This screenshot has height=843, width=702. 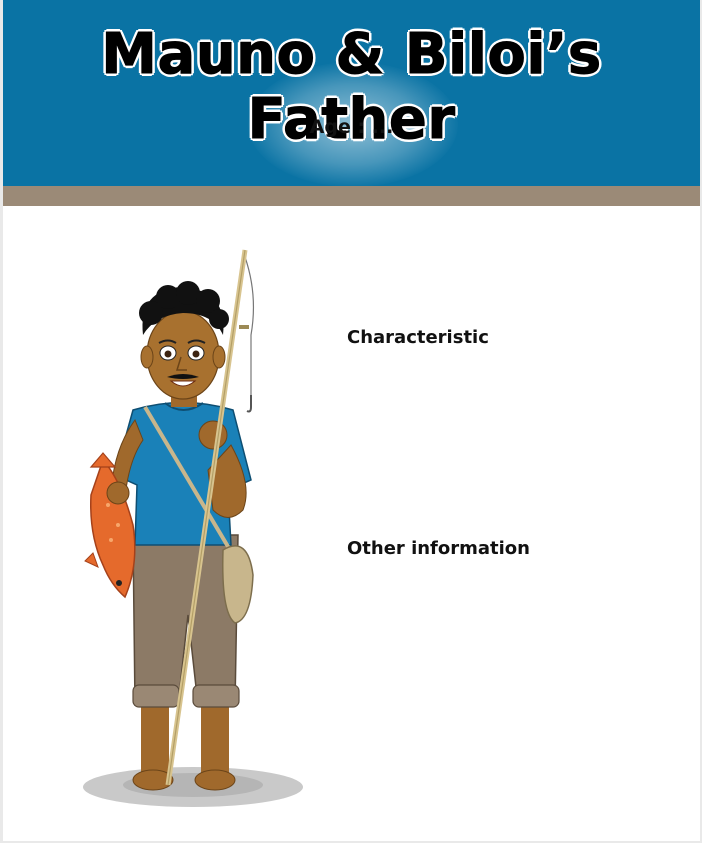 What do you see at coordinates (249, 404) in the screenshot?
I see `fishing-hook` at bounding box center [249, 404].